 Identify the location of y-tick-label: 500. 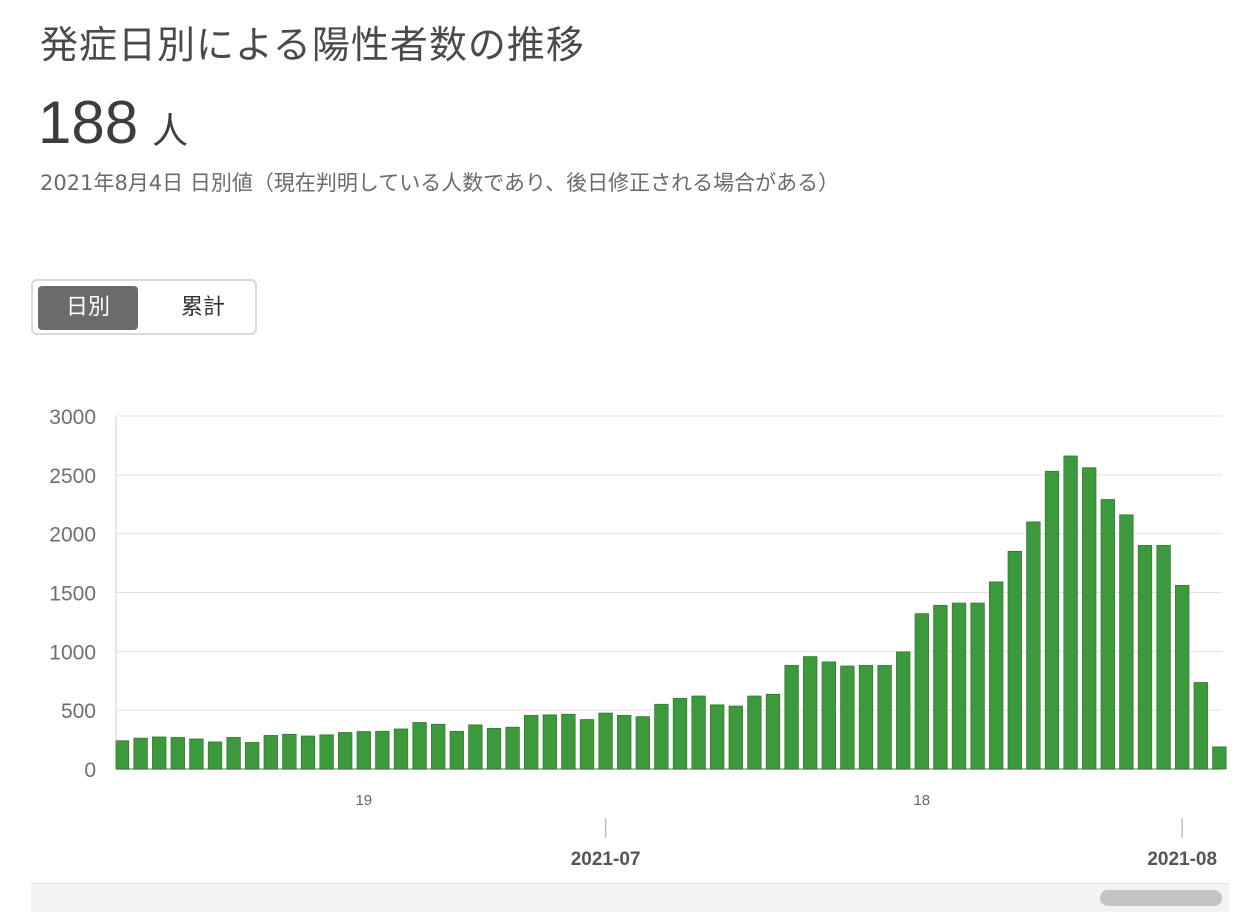
(78, 711).